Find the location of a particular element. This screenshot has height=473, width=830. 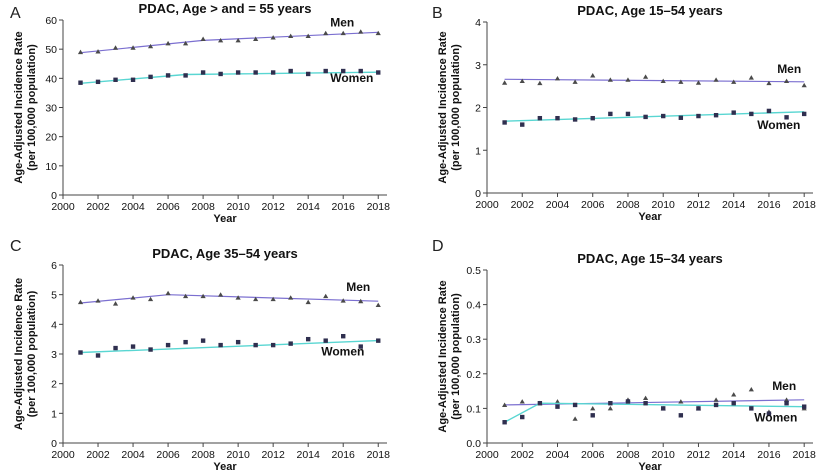

chart-a-x-tick-label: 2004 is located at coordinates (133, 207).